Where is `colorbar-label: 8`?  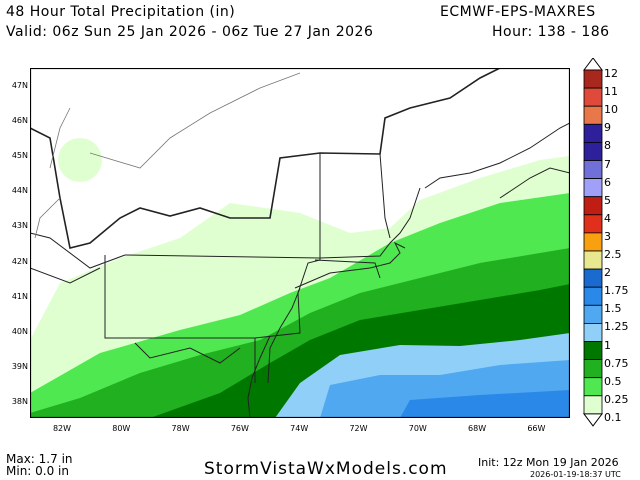 colorbar-label: 8 is located at coordinates (607, 146).